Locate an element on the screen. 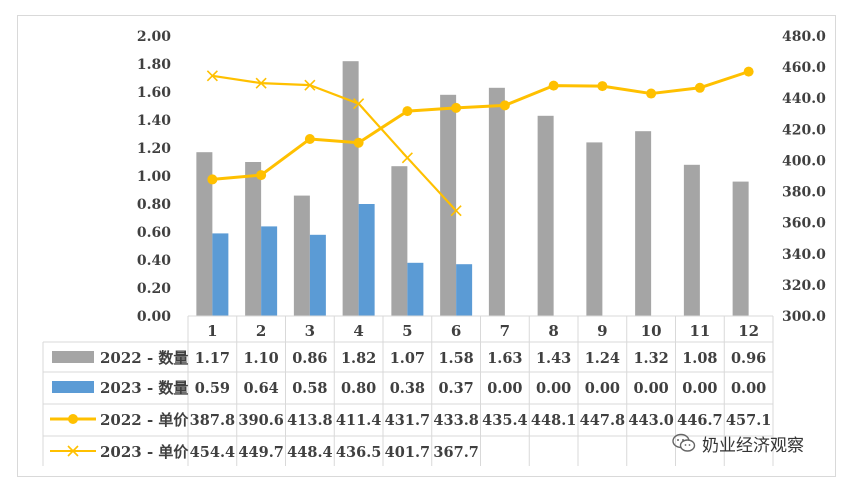 Image resolution: width=853 pixels, height=491 pixels. table-value: 367.7 is located at coordinates (455, 452).